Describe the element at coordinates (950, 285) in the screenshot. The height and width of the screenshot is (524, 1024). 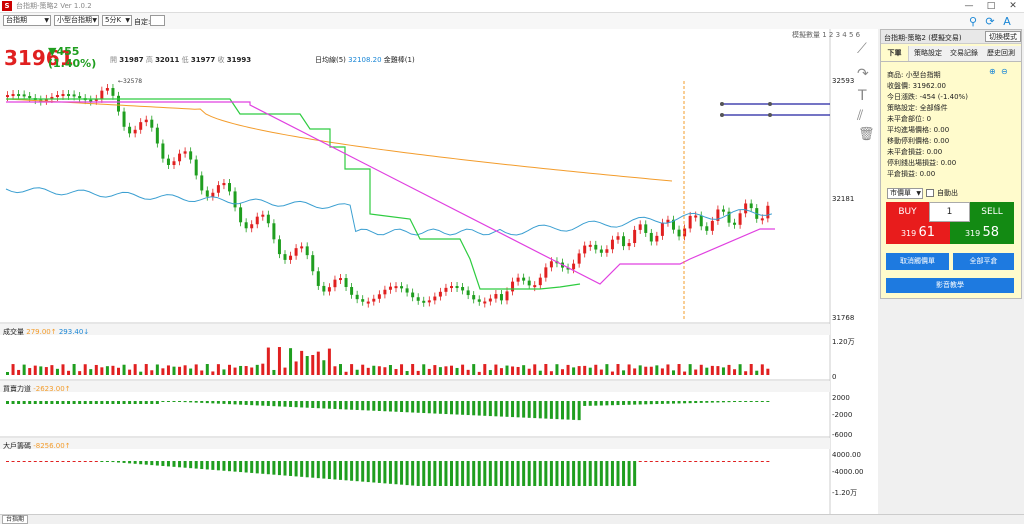
I see `video-tutorial-button: 影音教學` at that location.